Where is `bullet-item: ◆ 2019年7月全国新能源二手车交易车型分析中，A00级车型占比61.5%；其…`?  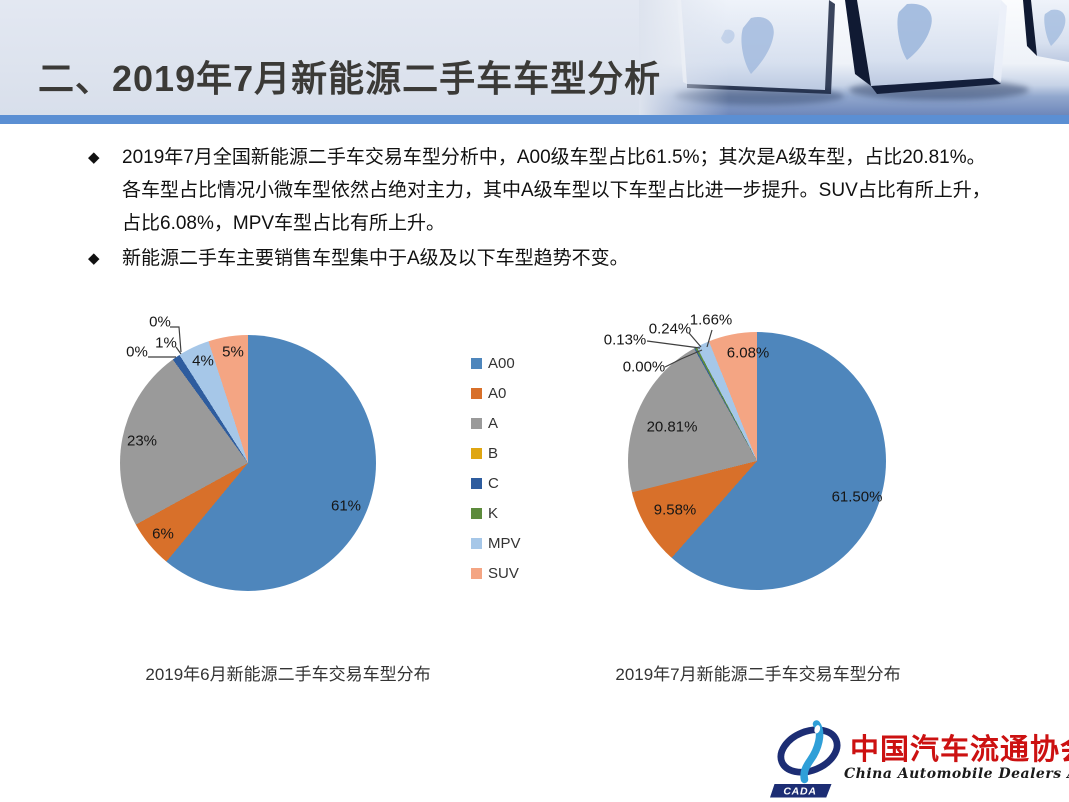
bullet-item: ◆ 2019年7月全国新能源二手车交易车型分析中，A00级车型占比61.5%；其… is located at coordinates (540, 190).